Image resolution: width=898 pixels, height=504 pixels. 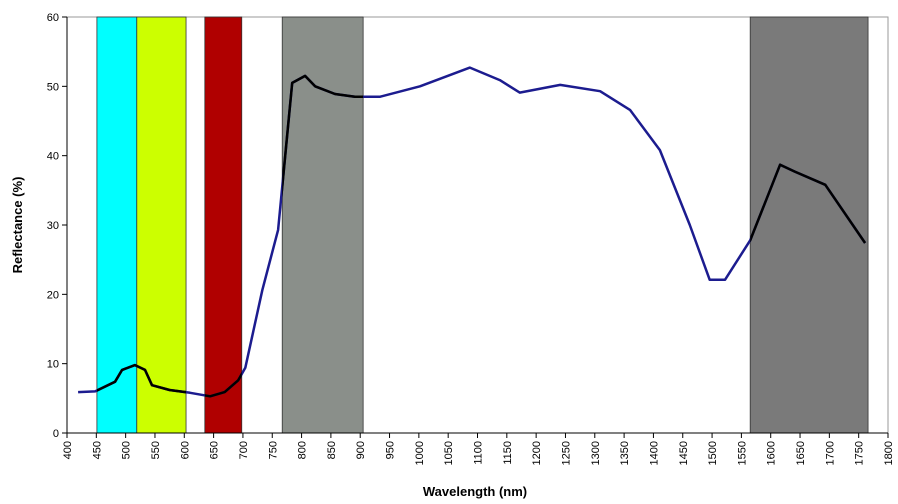 What do you see at coordinates (156, 450) in the screenshot?
I see `x-tick-label: 550` at bounding box center [156, 450].